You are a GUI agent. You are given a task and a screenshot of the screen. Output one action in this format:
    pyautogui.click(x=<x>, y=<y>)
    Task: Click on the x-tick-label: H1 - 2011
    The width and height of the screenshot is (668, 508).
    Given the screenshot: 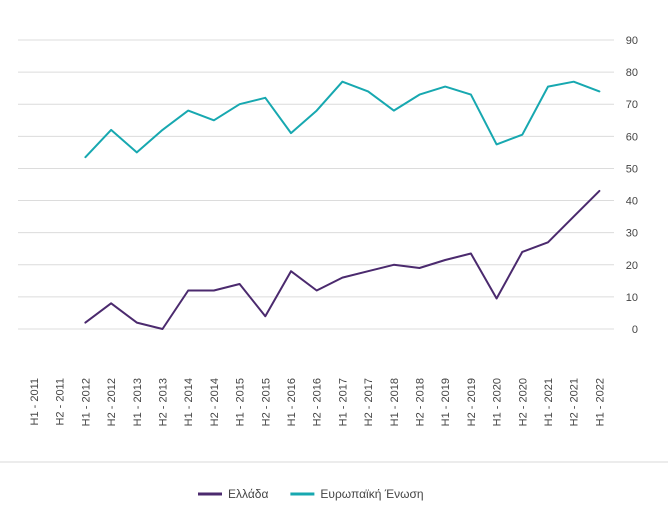 What is the action you would take?
    pyautogui.click(x=35, y=402)
    